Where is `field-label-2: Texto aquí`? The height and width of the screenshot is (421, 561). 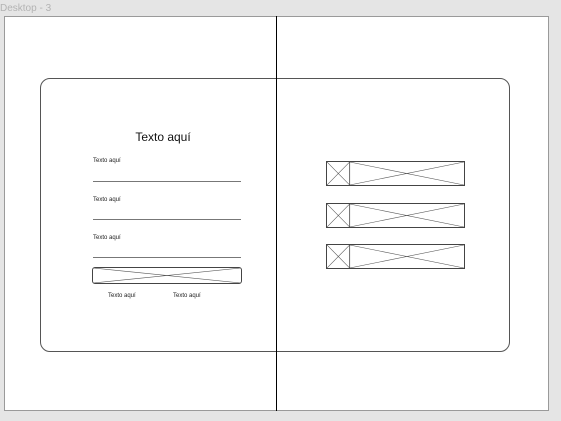 field-label-2: Texto aquí is located at coordinates (107, 200).